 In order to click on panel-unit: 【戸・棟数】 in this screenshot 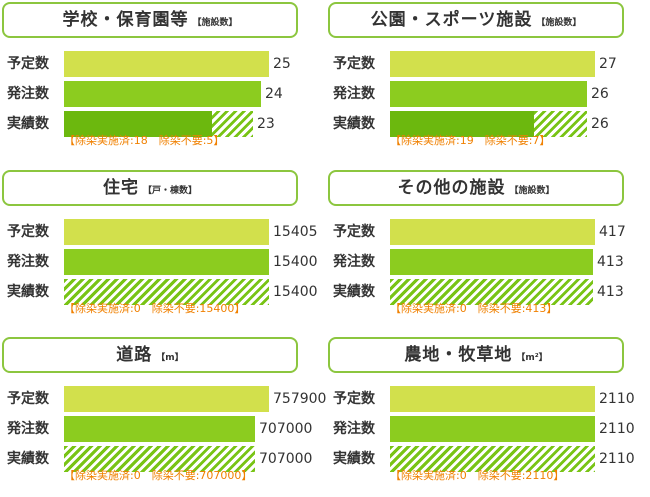, I will do `click(169, 191)`.